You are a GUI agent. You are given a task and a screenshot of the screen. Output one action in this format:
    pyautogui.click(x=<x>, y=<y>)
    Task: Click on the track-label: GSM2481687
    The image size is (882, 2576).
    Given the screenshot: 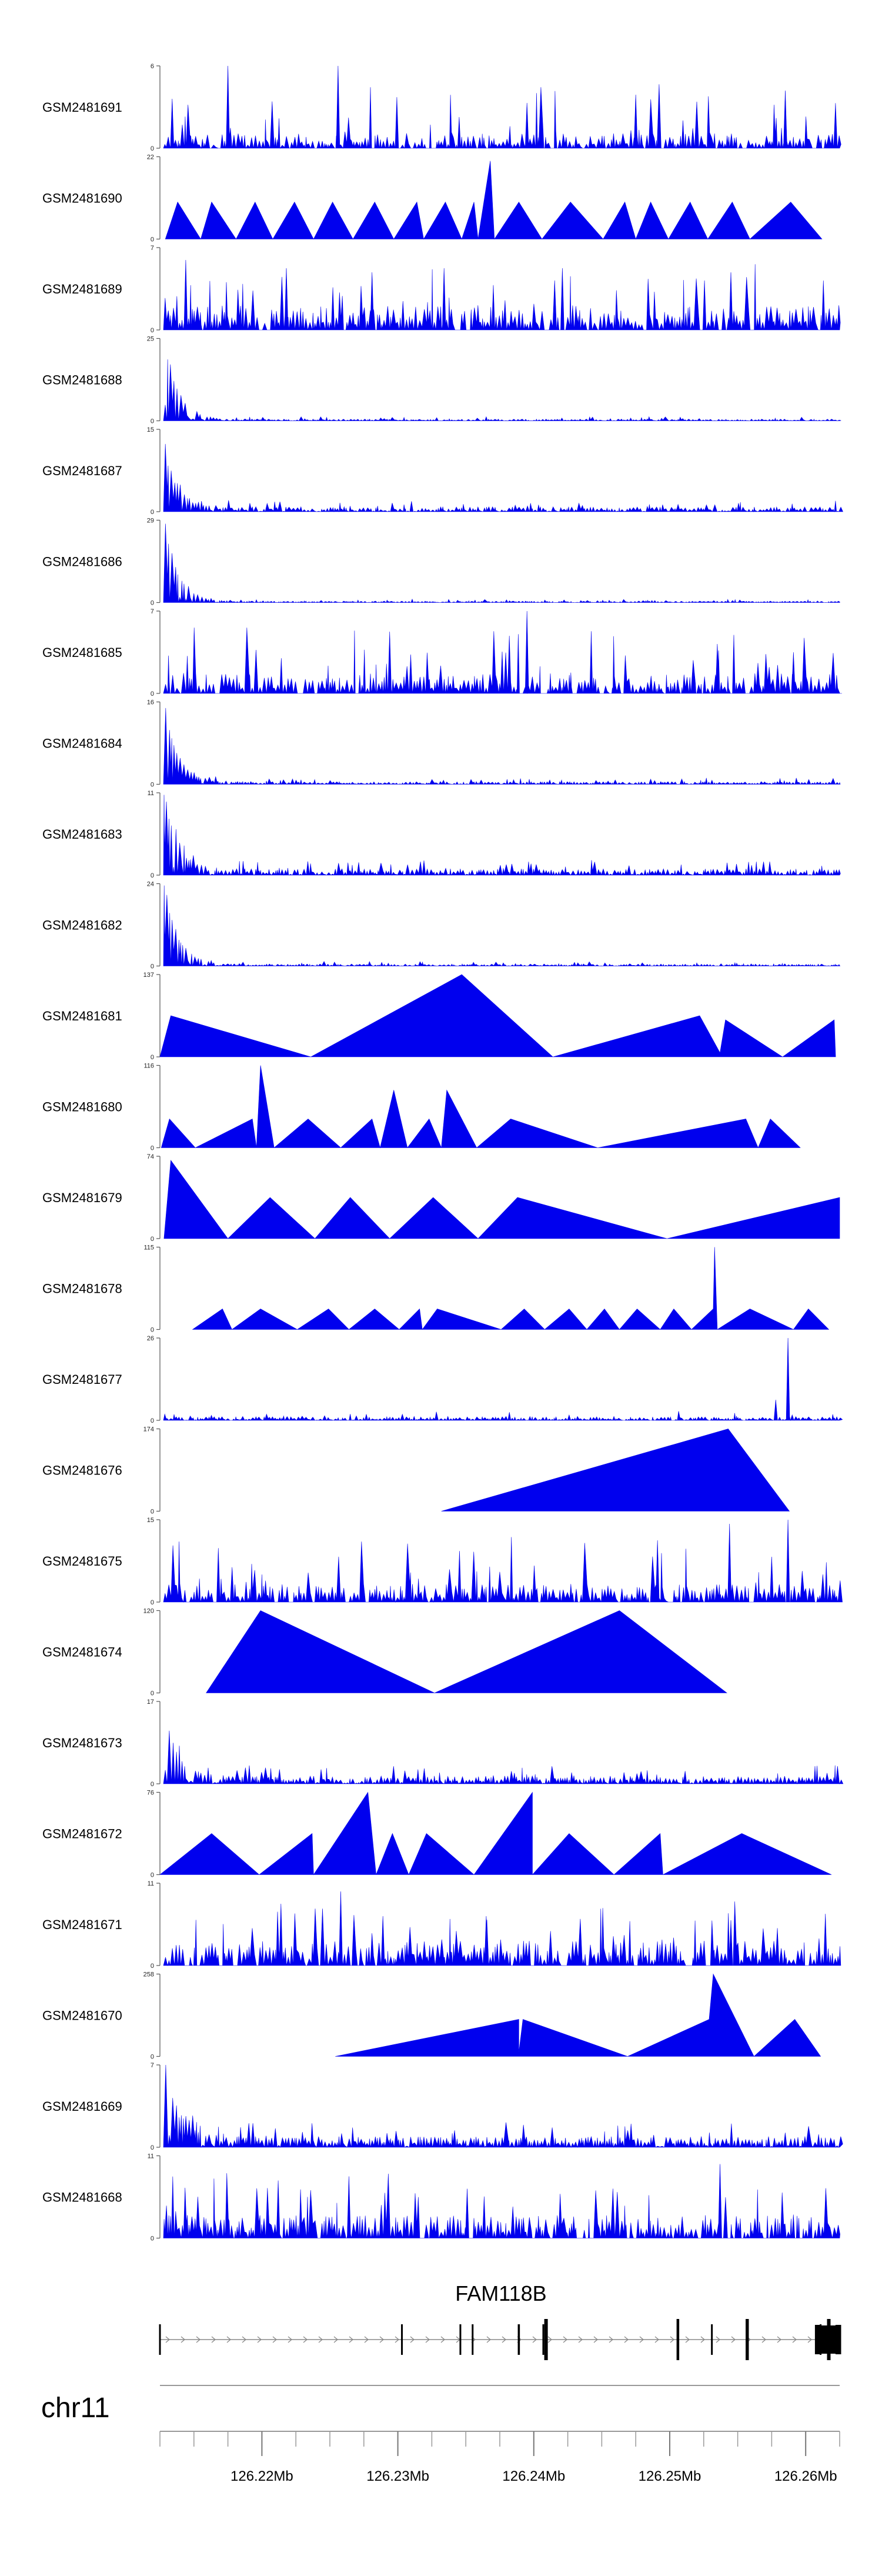 What is the action you would take?
    pyautogui.click(x=82, y=470)
    